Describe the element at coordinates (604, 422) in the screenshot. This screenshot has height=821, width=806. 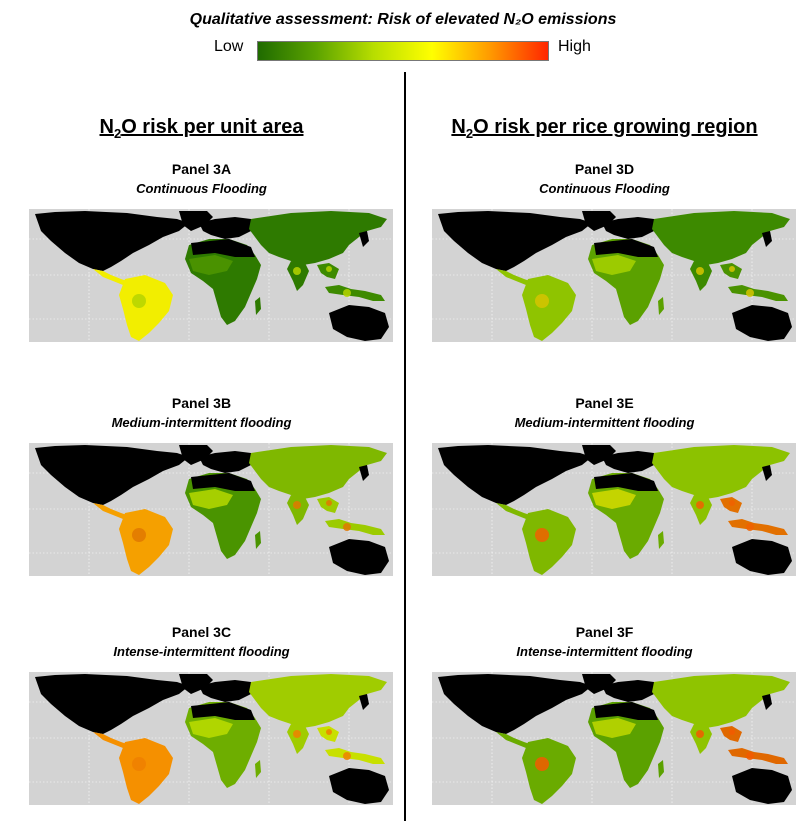
I see `panel-subtitle-3e: Medium-intermittent flooding` at that location.